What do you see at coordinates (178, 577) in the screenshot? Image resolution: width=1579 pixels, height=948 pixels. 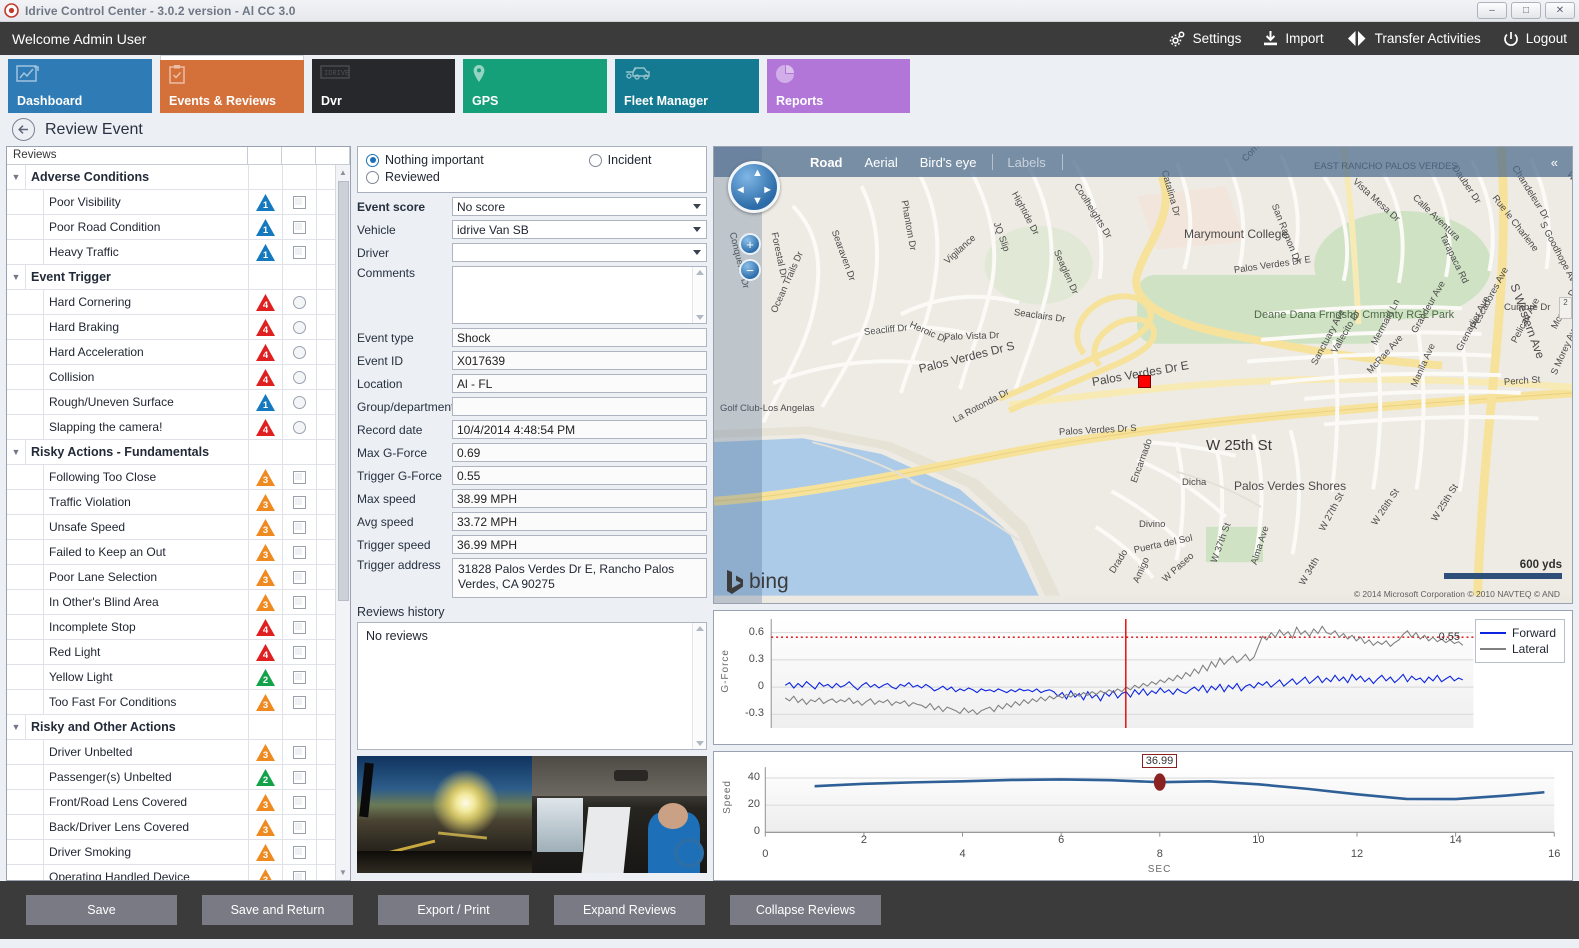 I see `review-item-row: Poor Lane Selection 3` at bounding box center [178, 577].